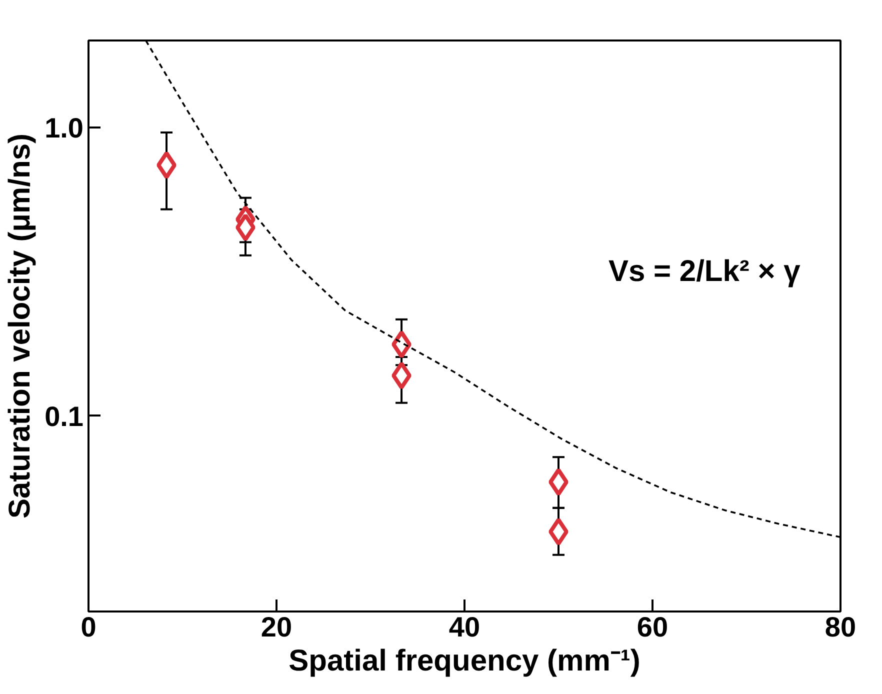 The width and height of the screenshot is (882, 694). What do you see at coordinates (652, 627) in the screenshot?
I see `x-tick-label: 60` at bounding box center [652, 627].